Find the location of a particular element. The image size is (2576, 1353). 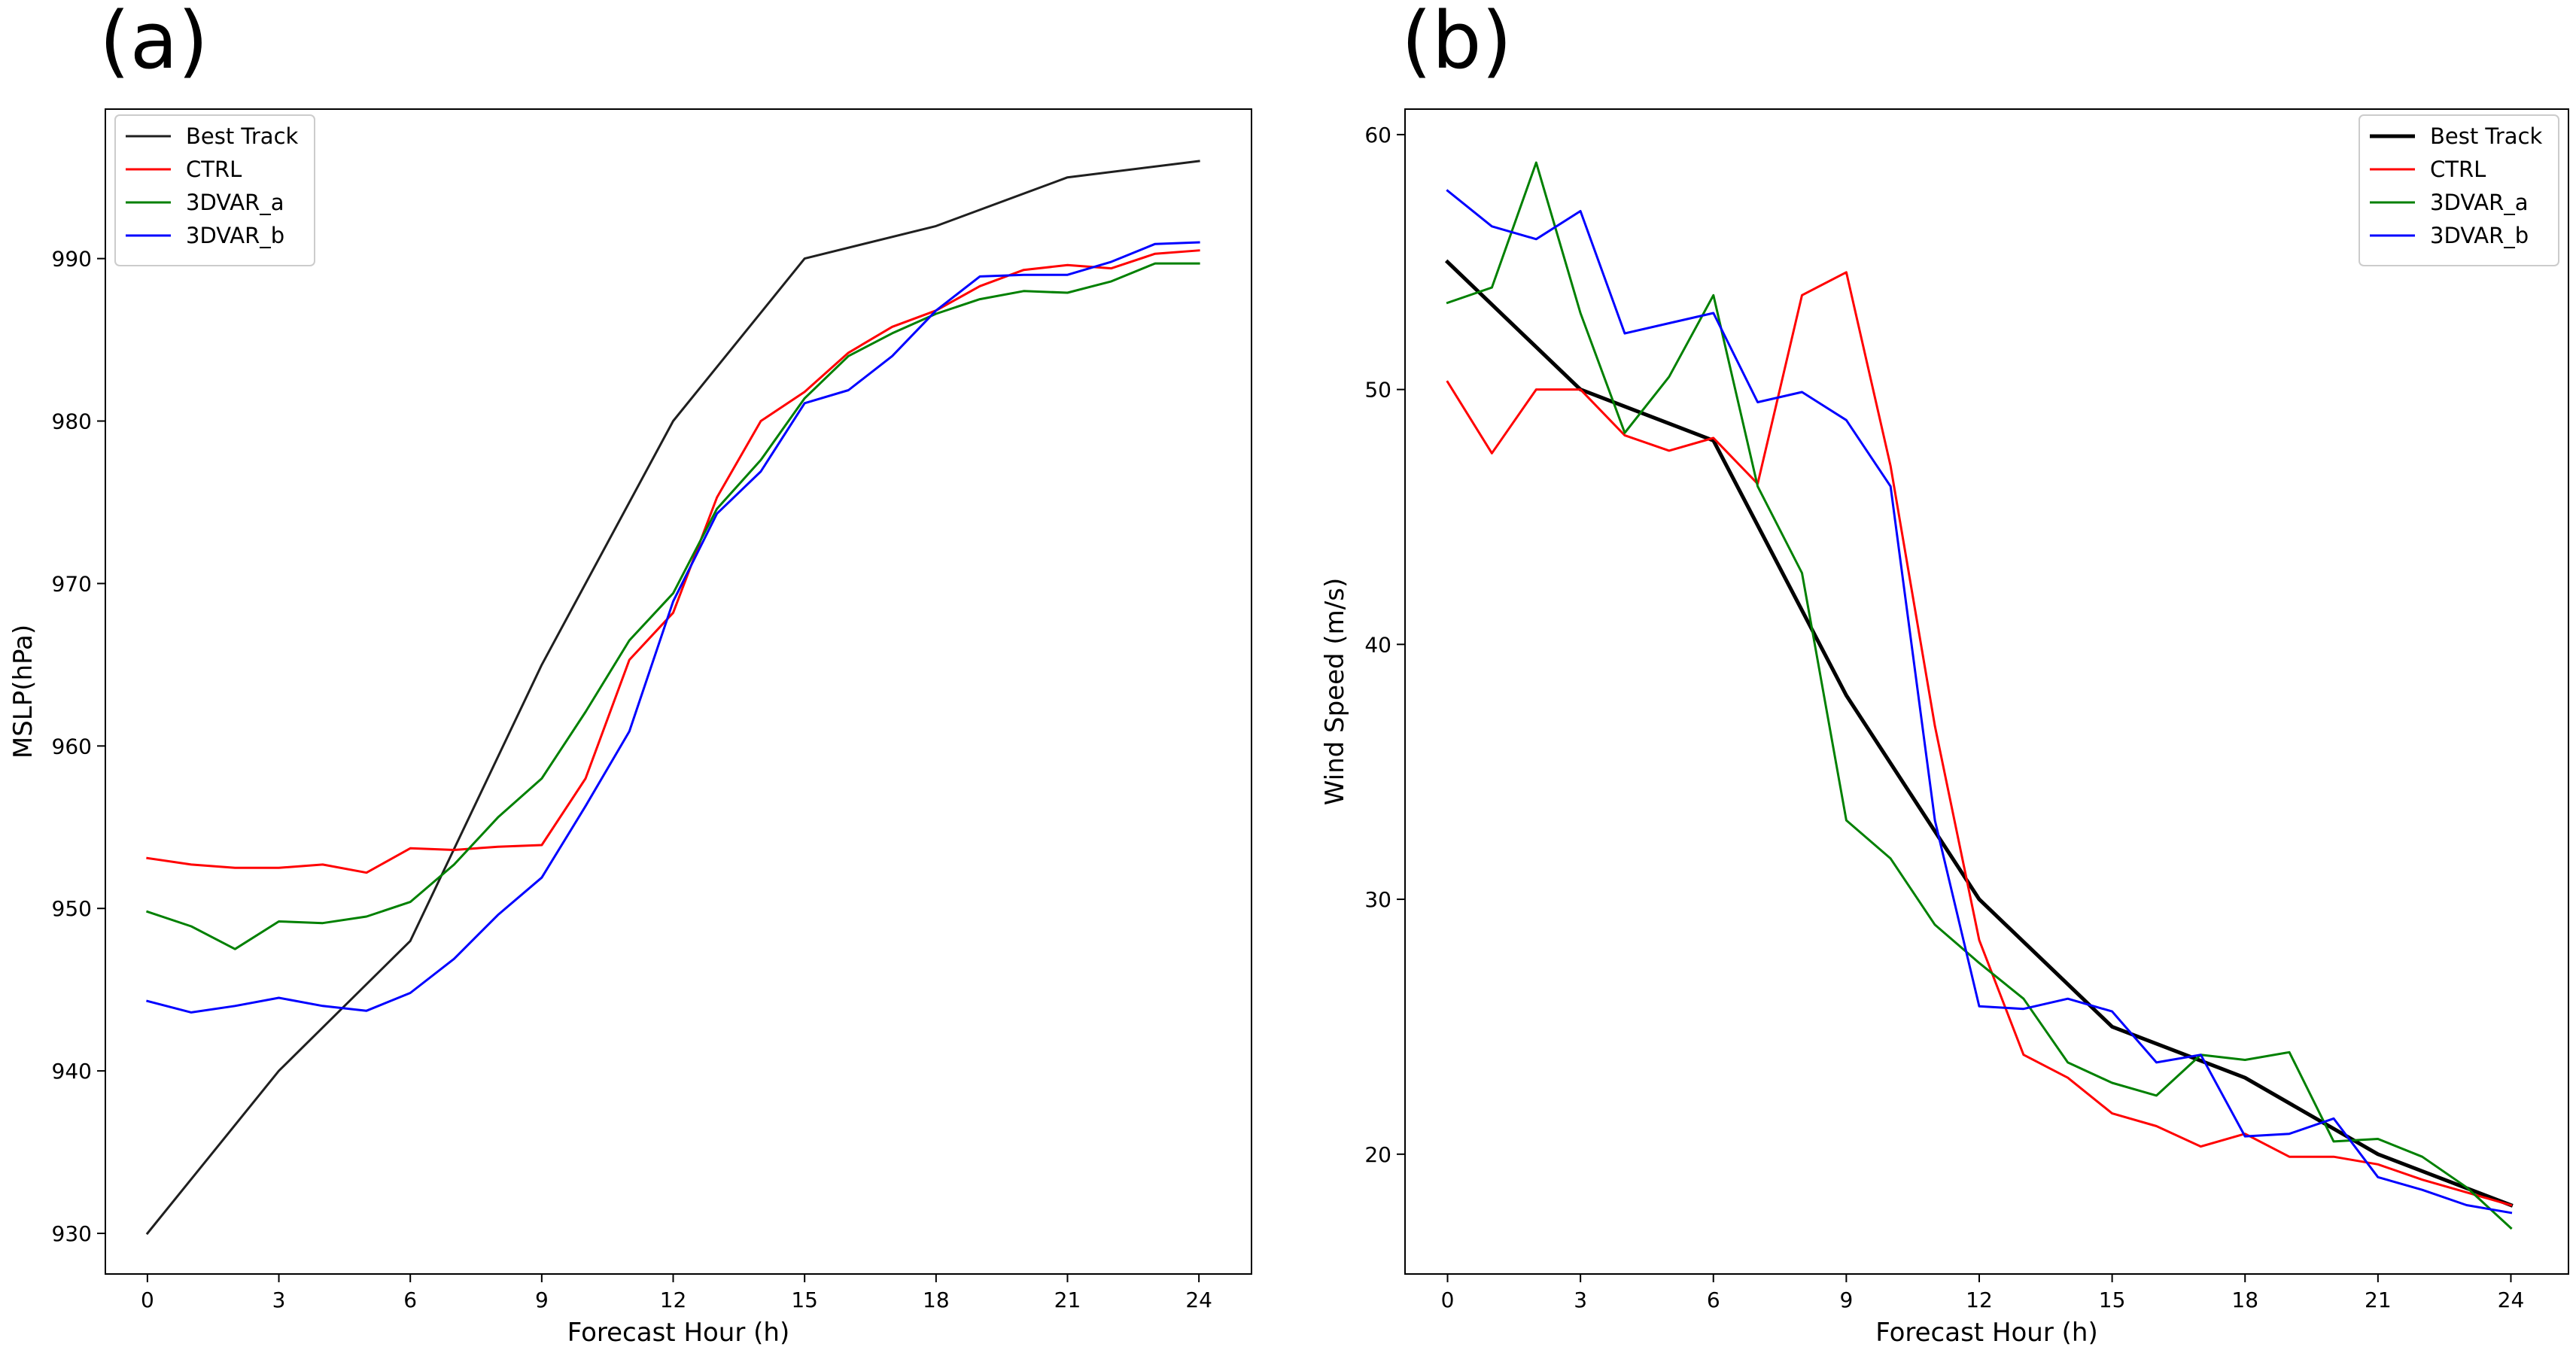

y-tick-label: 40 is located at coordinates (1377, 644).